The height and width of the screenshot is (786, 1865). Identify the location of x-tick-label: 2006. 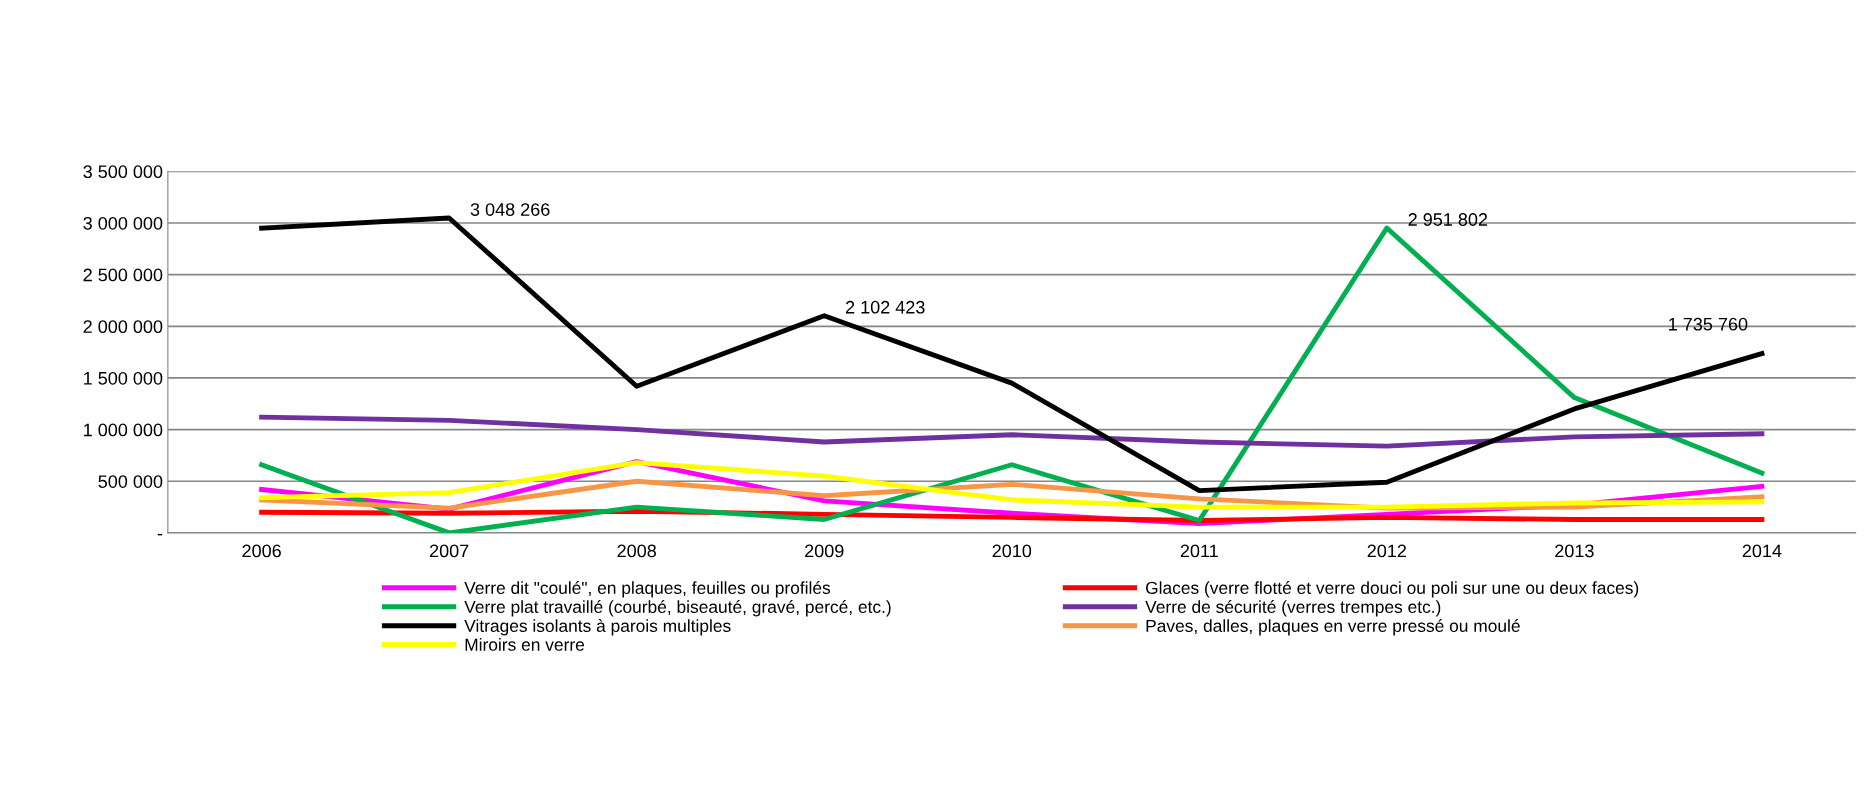
(261, 551).